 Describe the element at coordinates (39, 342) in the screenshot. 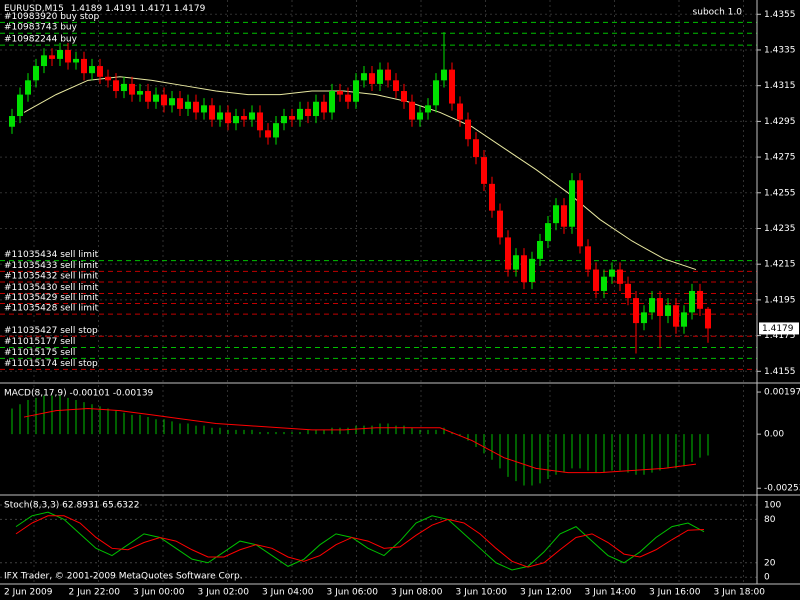

I see `order-label: #11015177 sell` at that location.